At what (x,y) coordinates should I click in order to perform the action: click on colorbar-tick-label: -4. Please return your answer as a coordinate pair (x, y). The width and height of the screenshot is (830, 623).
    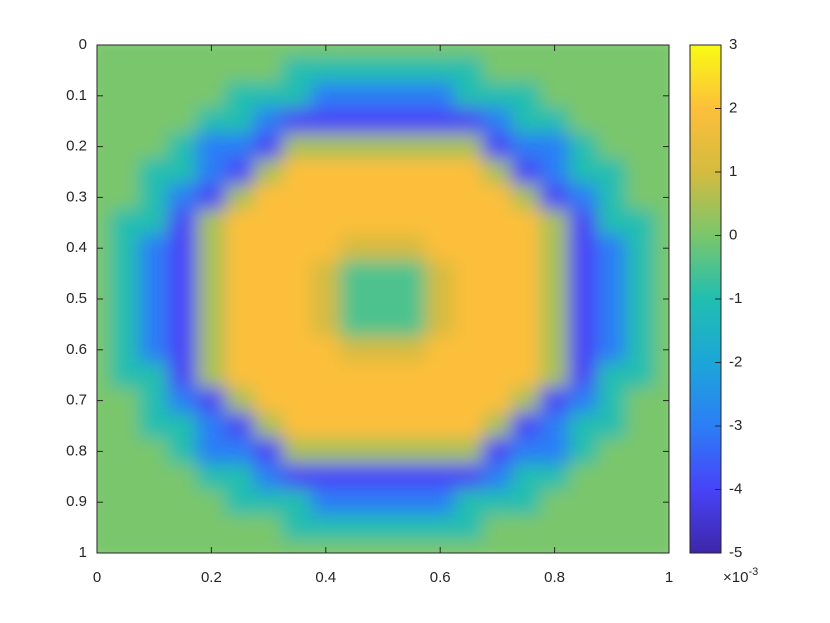
    Looking at the image, I should click on (735, 488).